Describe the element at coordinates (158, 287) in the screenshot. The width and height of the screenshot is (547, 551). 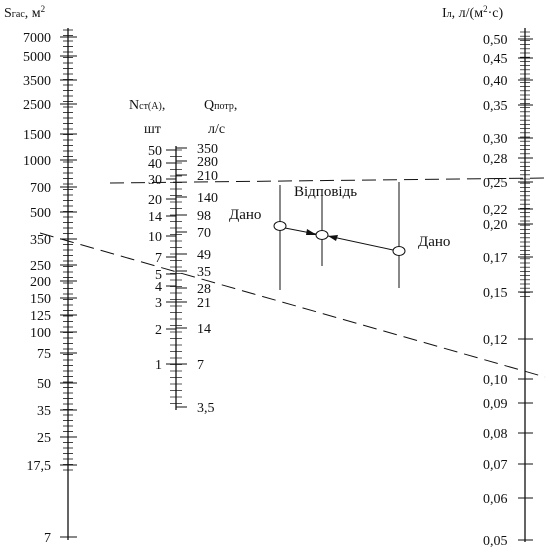
I see `n-axis-label: 4` at that location.